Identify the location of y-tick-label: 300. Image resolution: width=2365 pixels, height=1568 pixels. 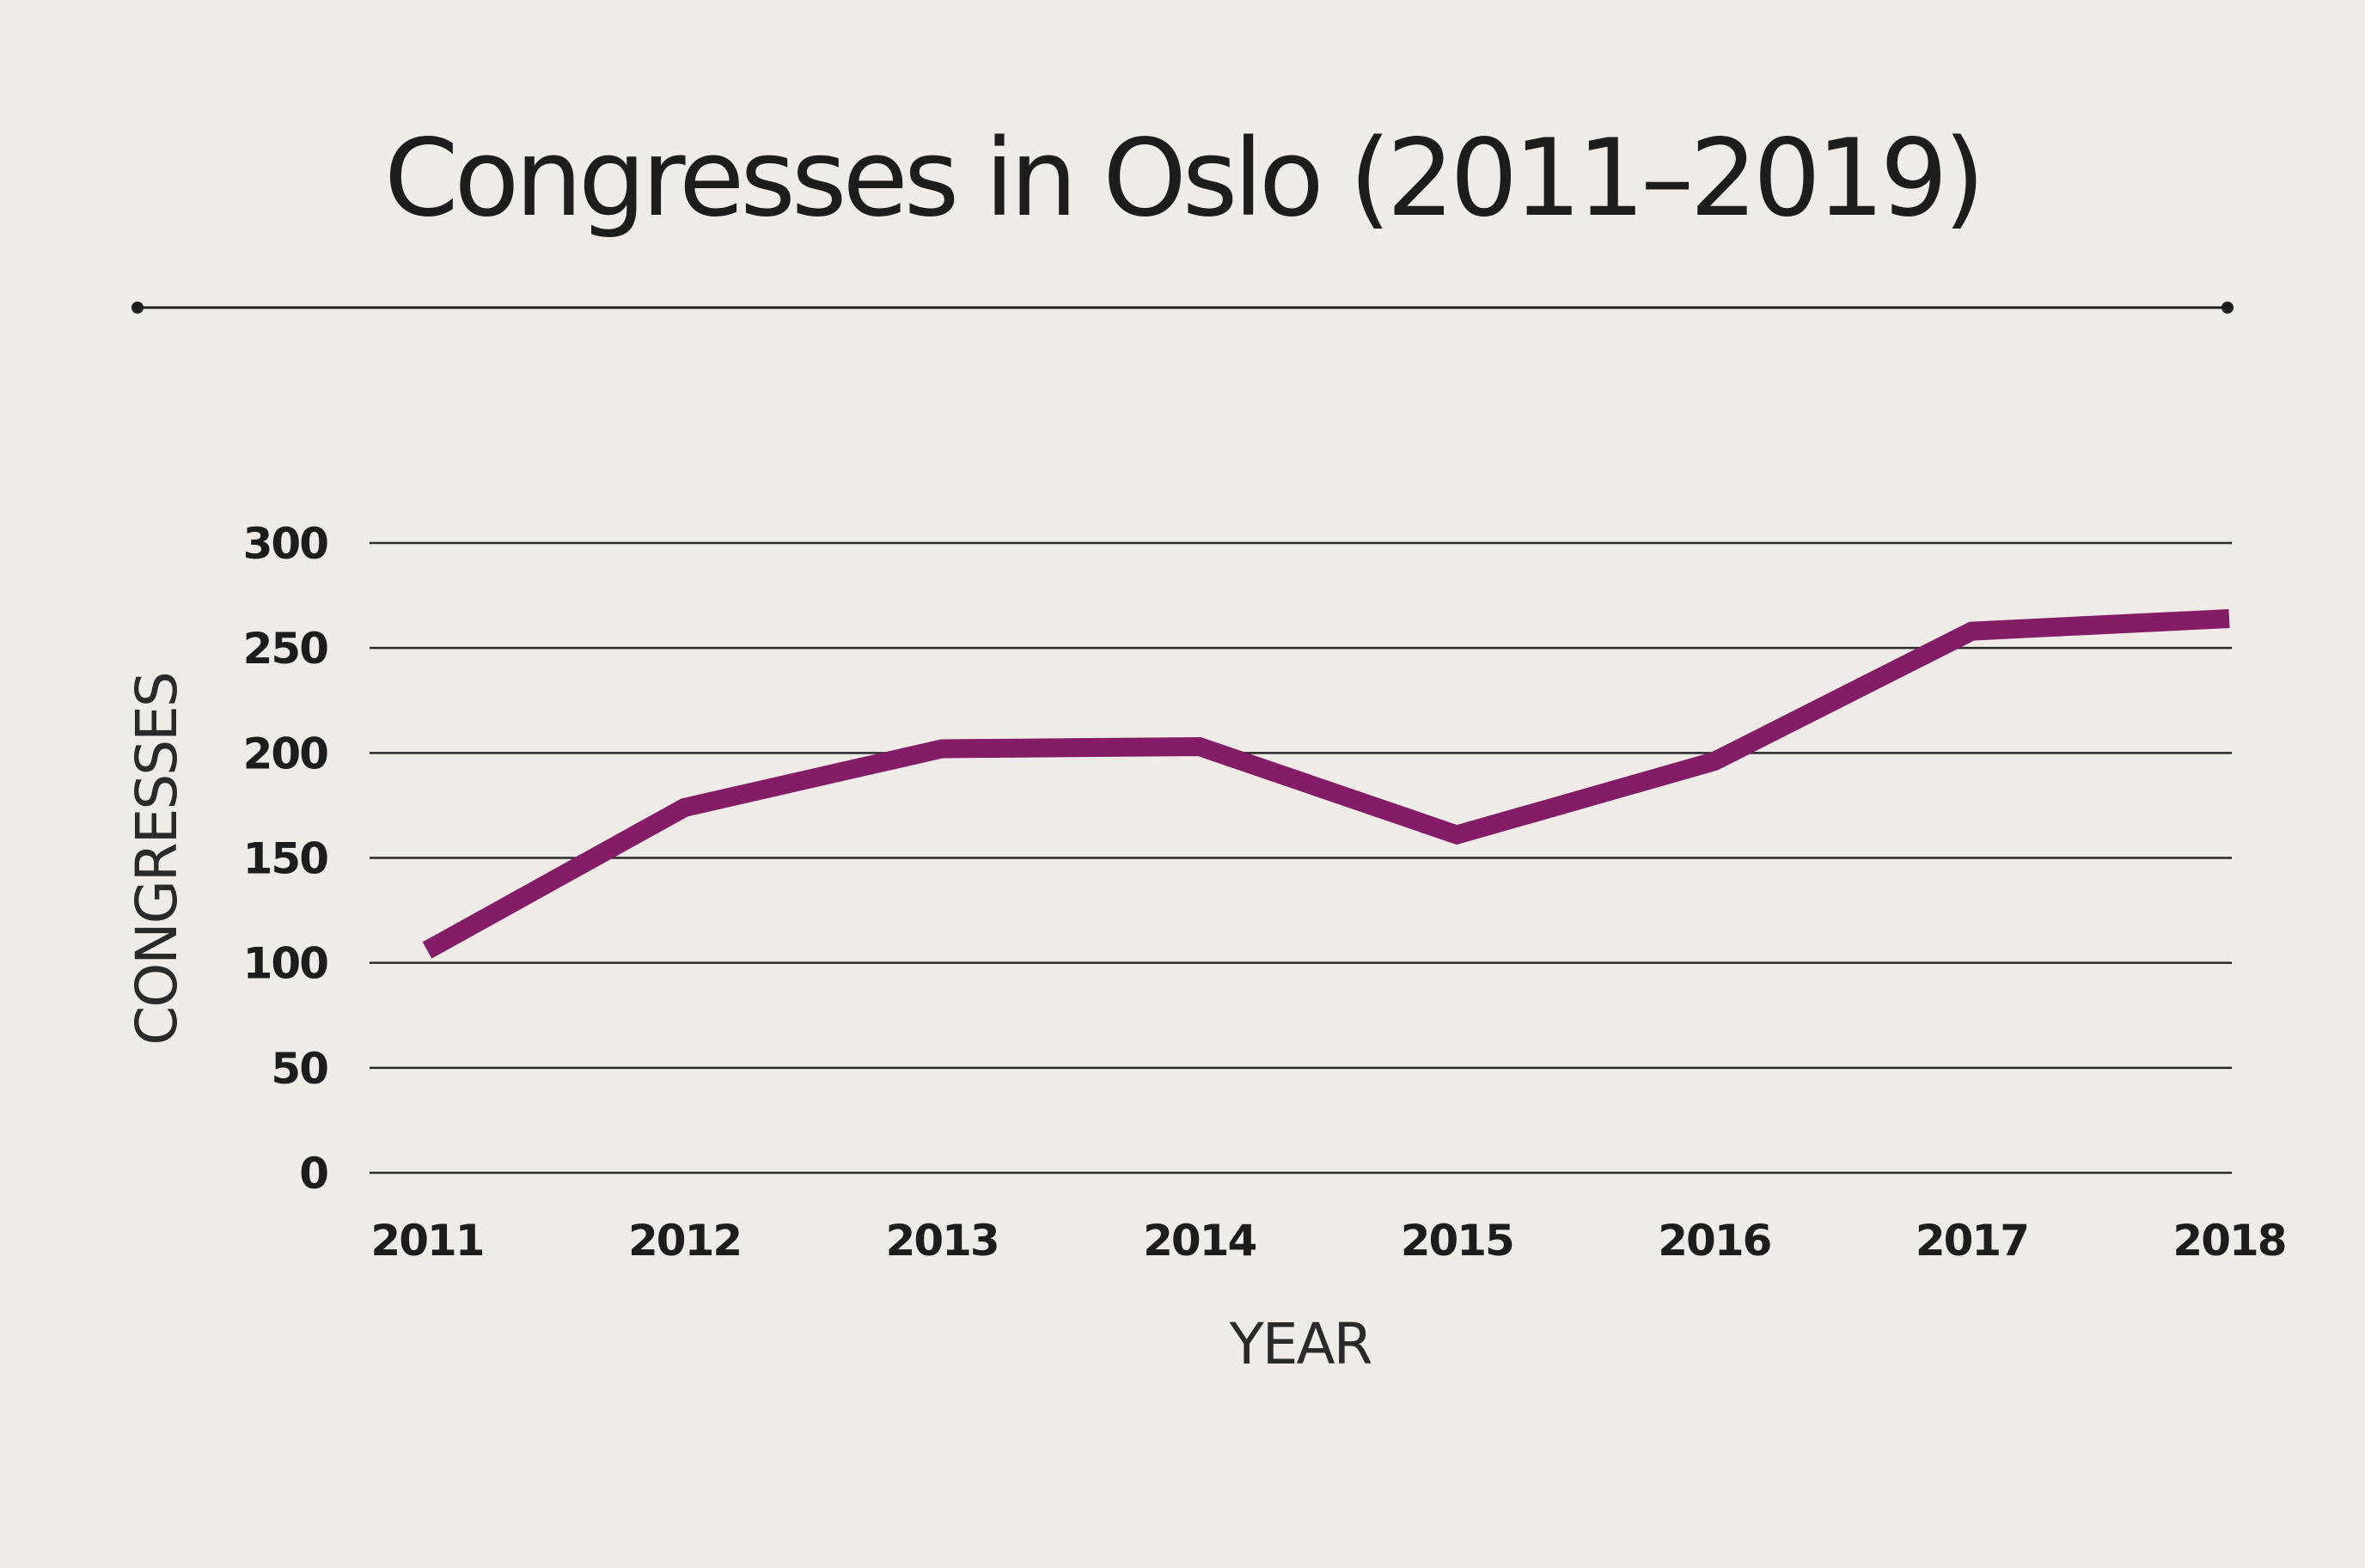
(285, 544).